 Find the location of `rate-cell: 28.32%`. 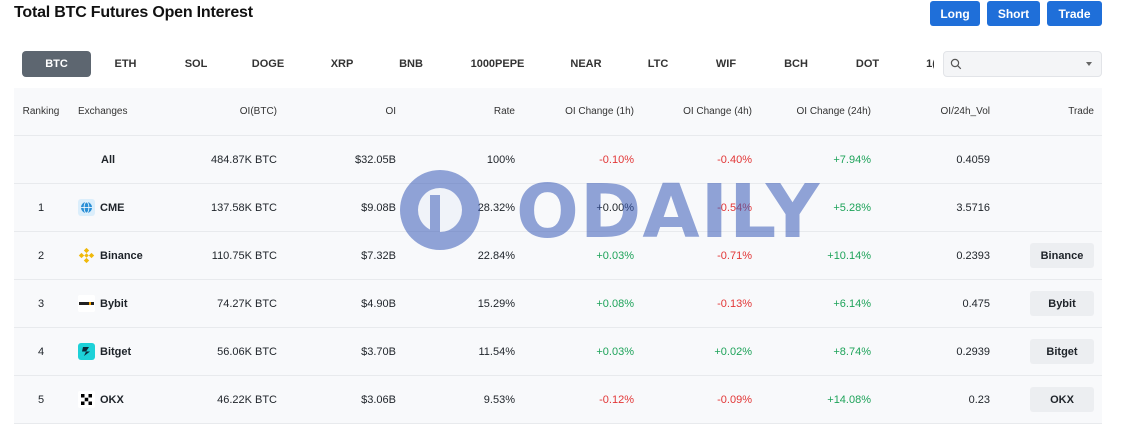

rate-cell: 28.32% is located at coordinates (496, 207).